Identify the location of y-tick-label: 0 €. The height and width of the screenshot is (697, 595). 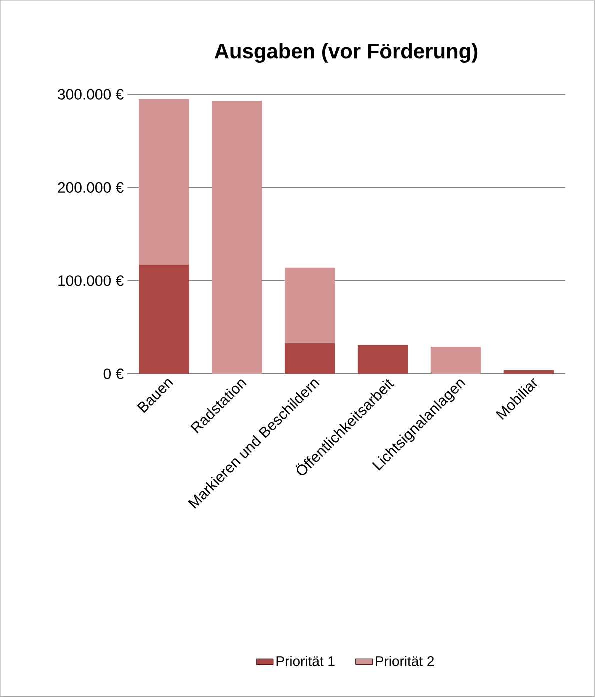
(114, 374).